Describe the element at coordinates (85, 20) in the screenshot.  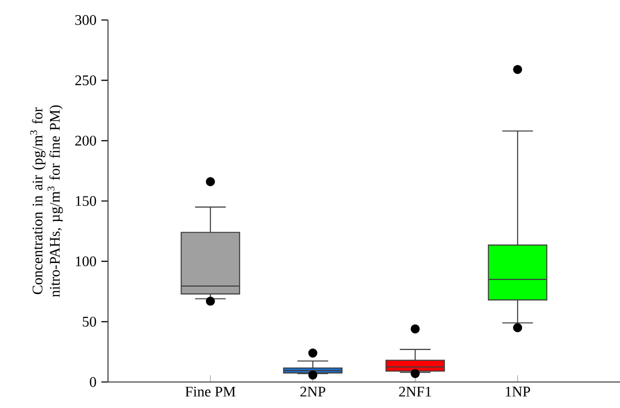
I see `y-tick-label: 300` at that location.